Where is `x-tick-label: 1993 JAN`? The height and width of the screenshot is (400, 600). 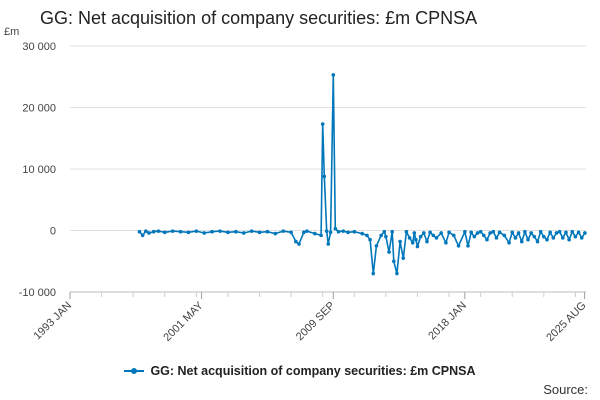
x-tick-label: 1993 JAN is located at coordinates (52, 321).